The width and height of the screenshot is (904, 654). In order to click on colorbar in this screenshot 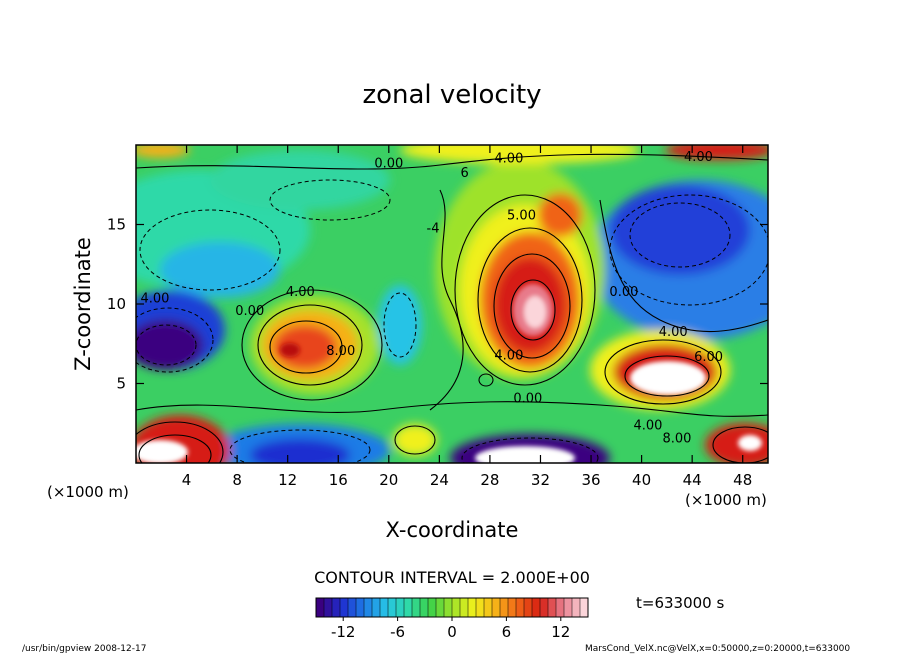, I will do `click(452, 607)`.